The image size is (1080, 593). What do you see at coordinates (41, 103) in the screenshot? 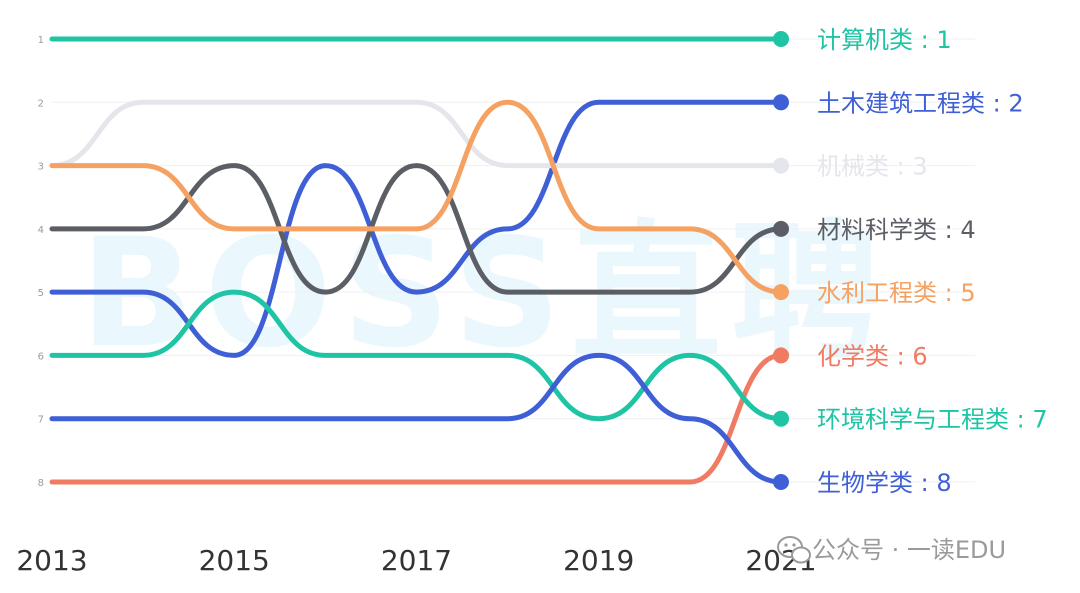
I see `y-tick-label: 2` at bounding box center [41, 103].